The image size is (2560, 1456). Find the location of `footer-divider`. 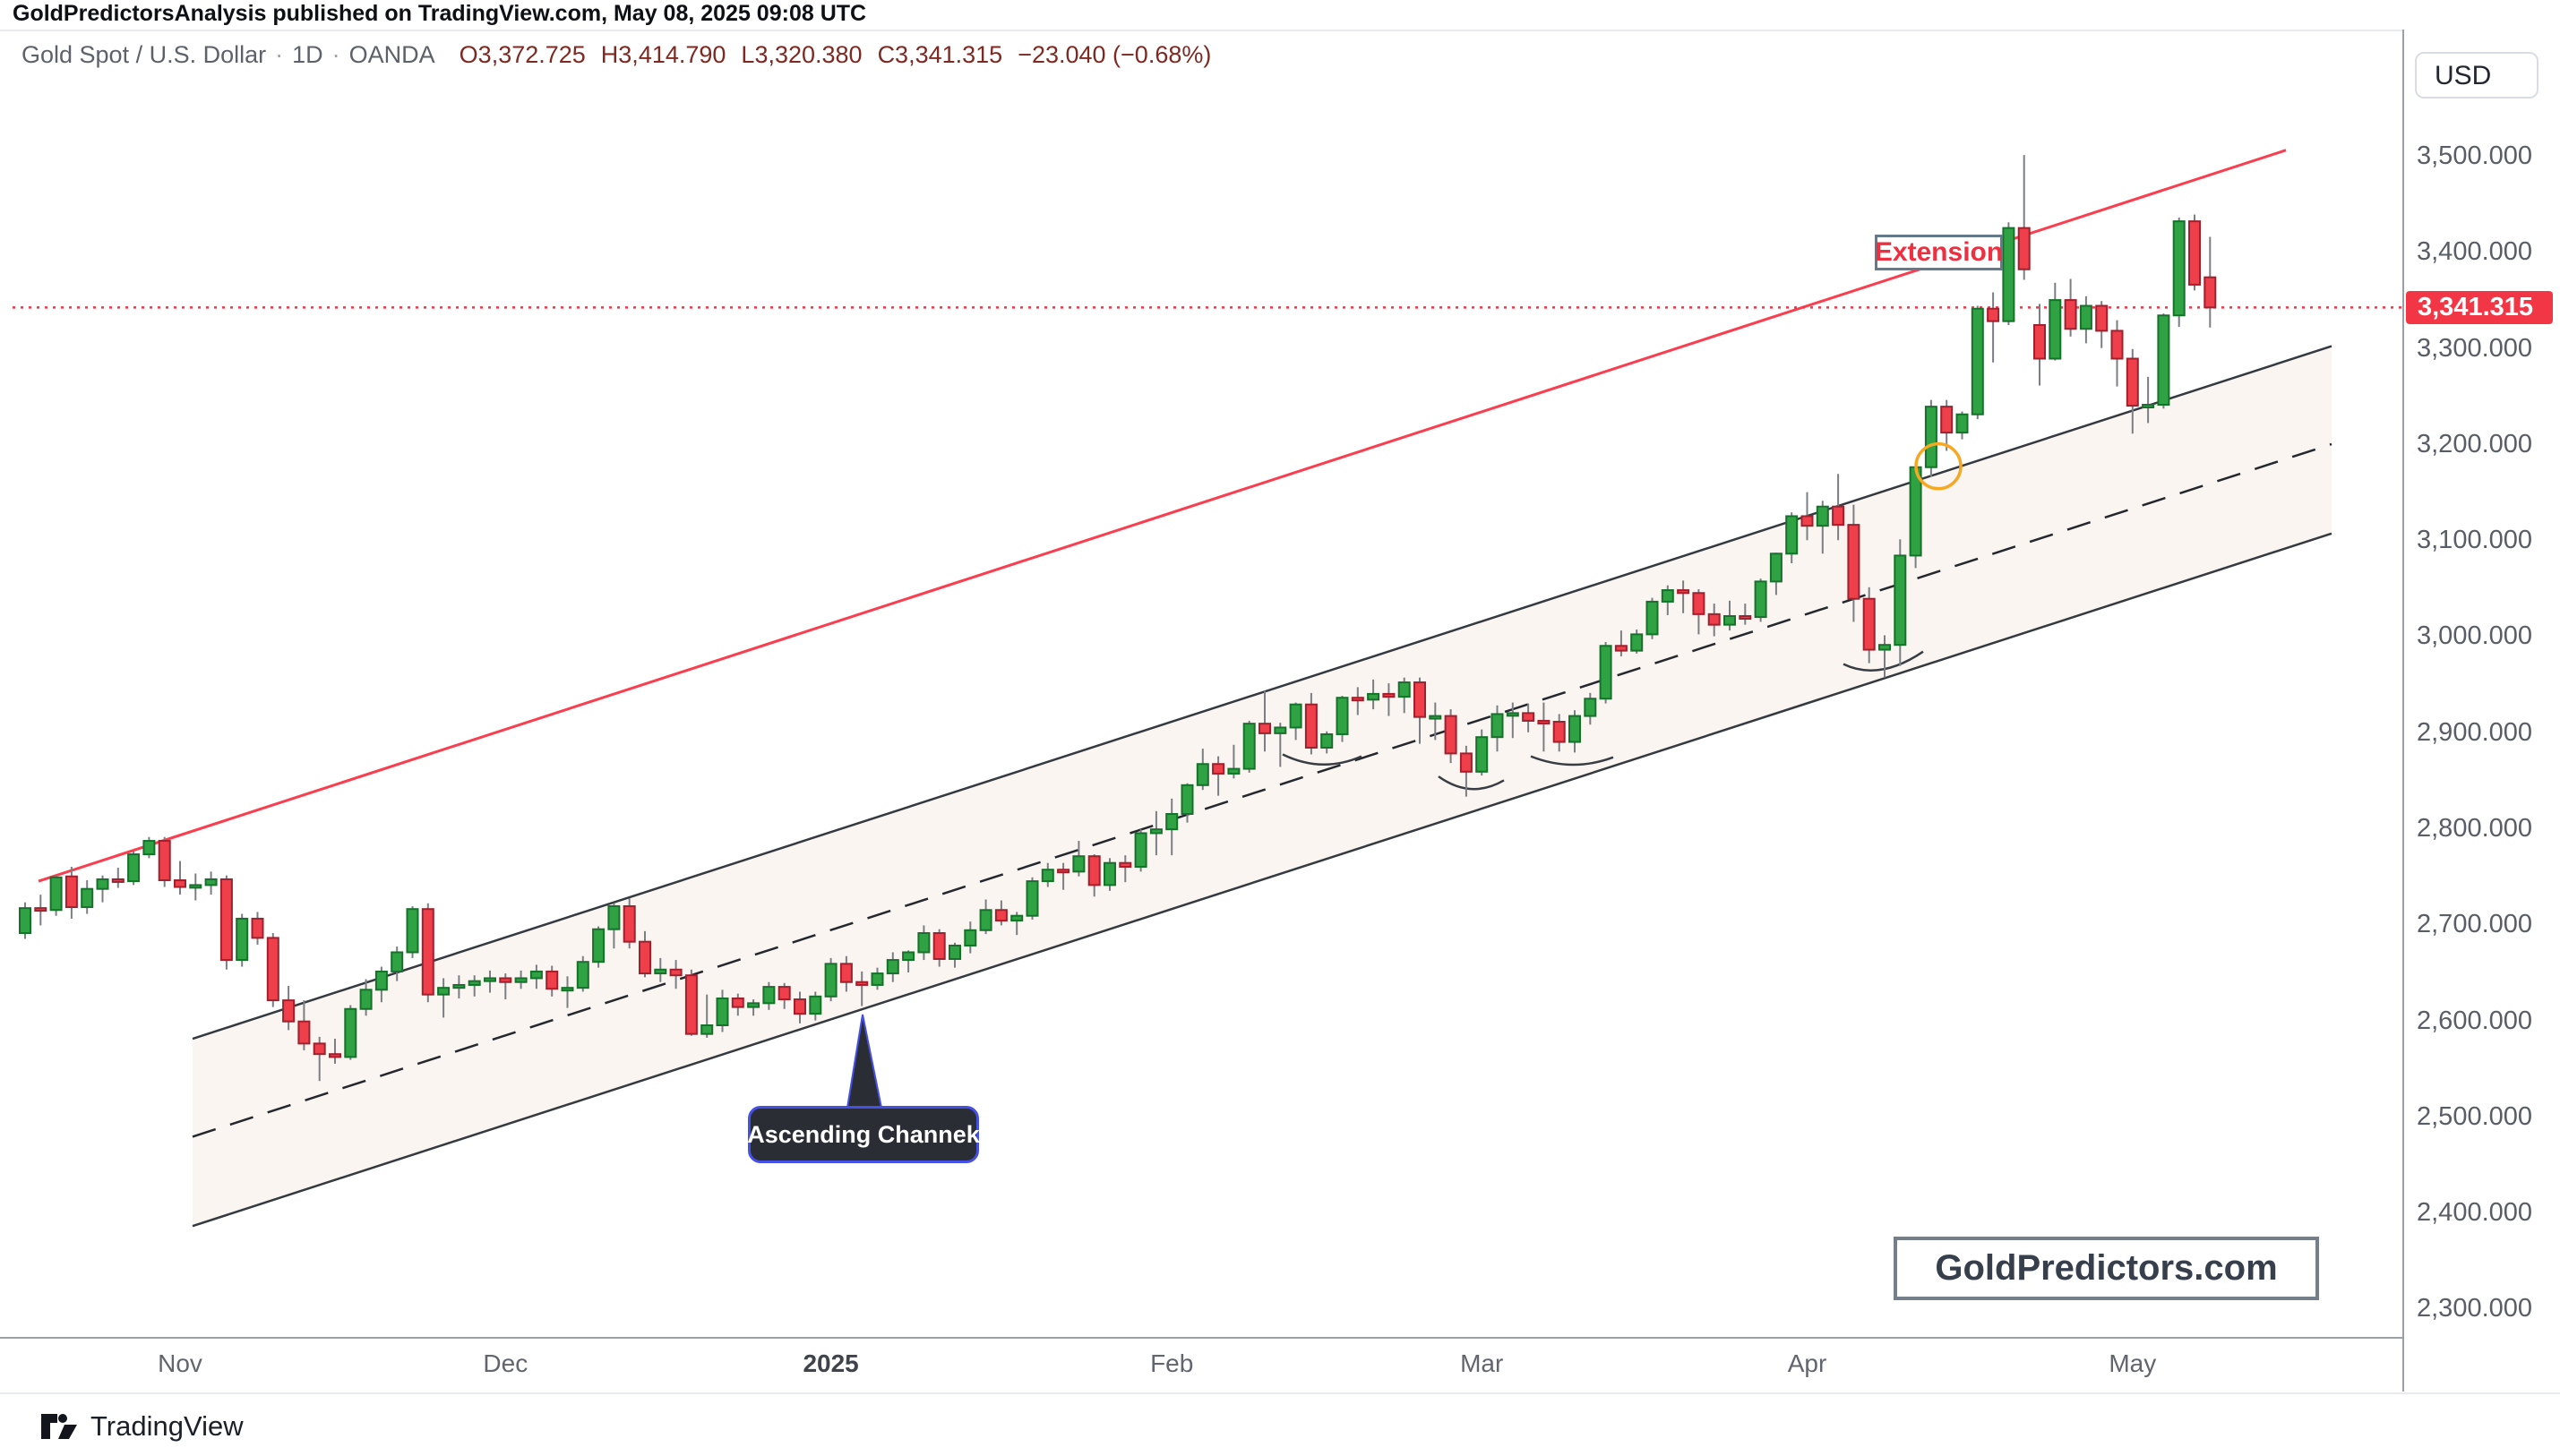

footer-divider is located at coordinates (1280, 1393).